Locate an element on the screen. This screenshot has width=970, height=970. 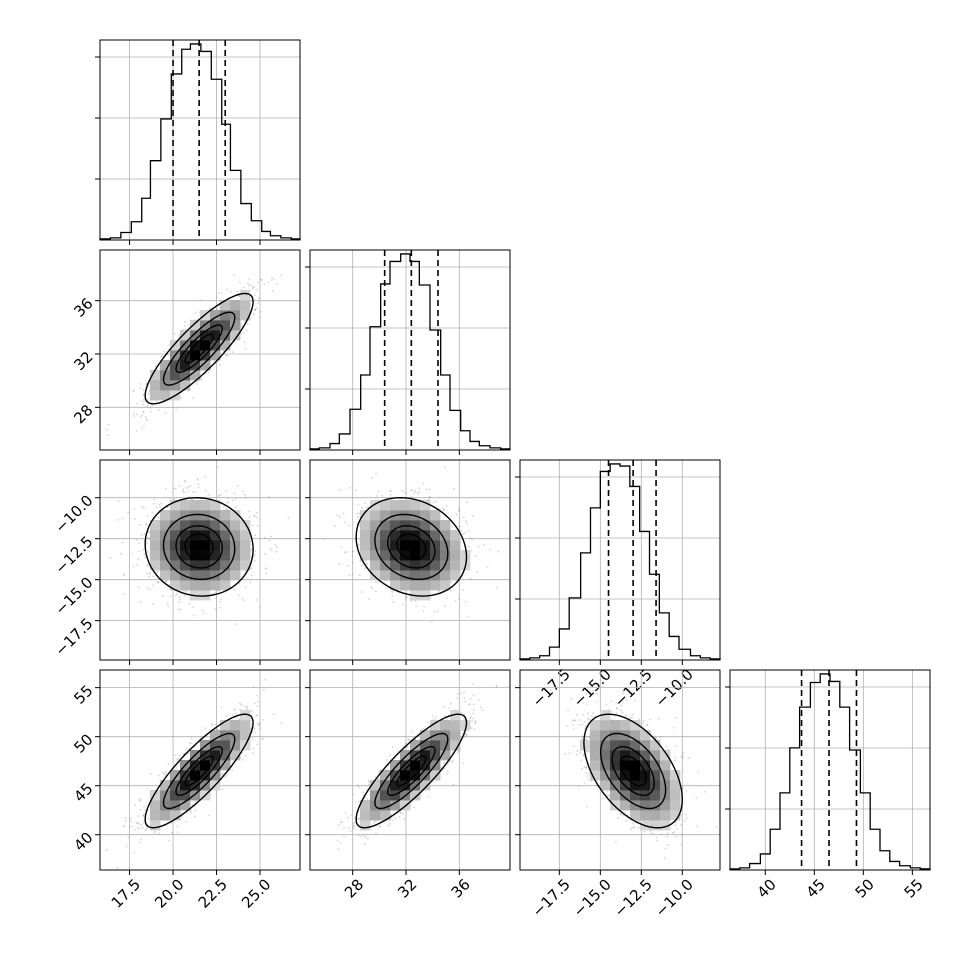
hist-param-3: −17.5−15.0−12.5−10.0 is located at coordinates (618, 585).